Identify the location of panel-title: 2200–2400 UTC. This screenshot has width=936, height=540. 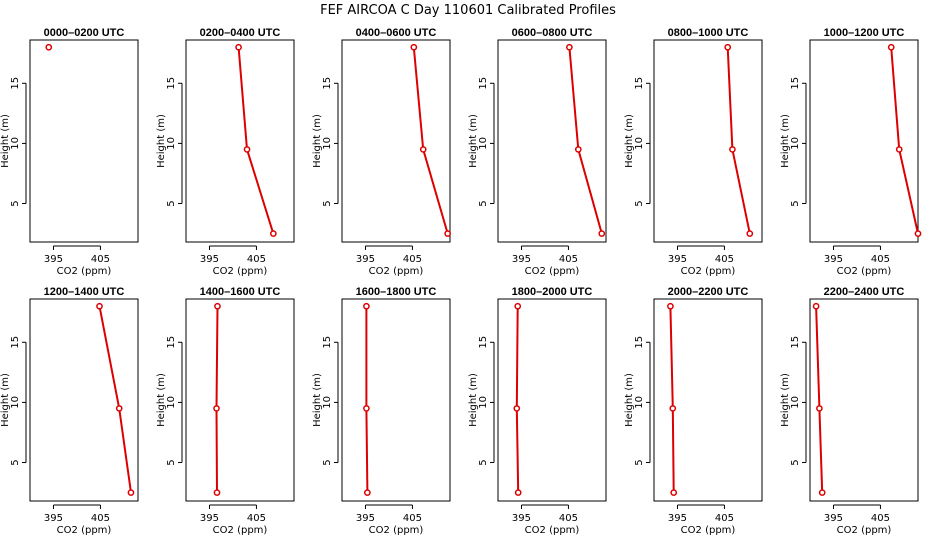
(864, 292).